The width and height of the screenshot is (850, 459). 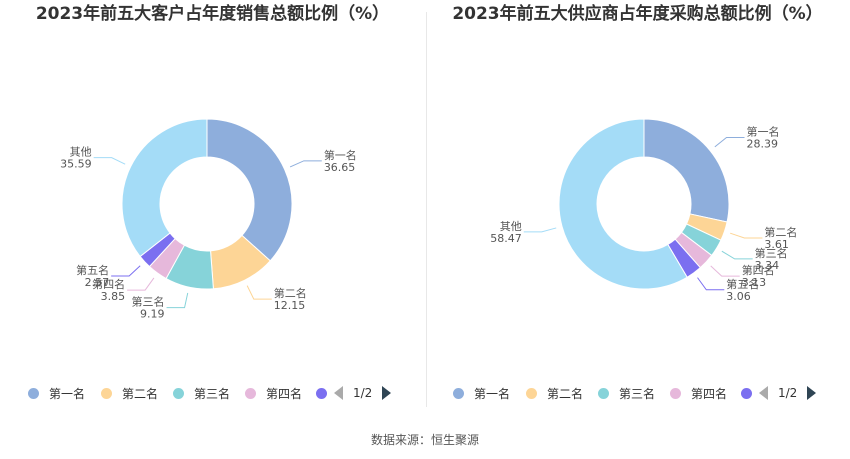 What do you see at coordinates (424, 440) in the screenshot?
I see `data-source: 数据来源：恒生聚源` at bounding box center [424, 440].